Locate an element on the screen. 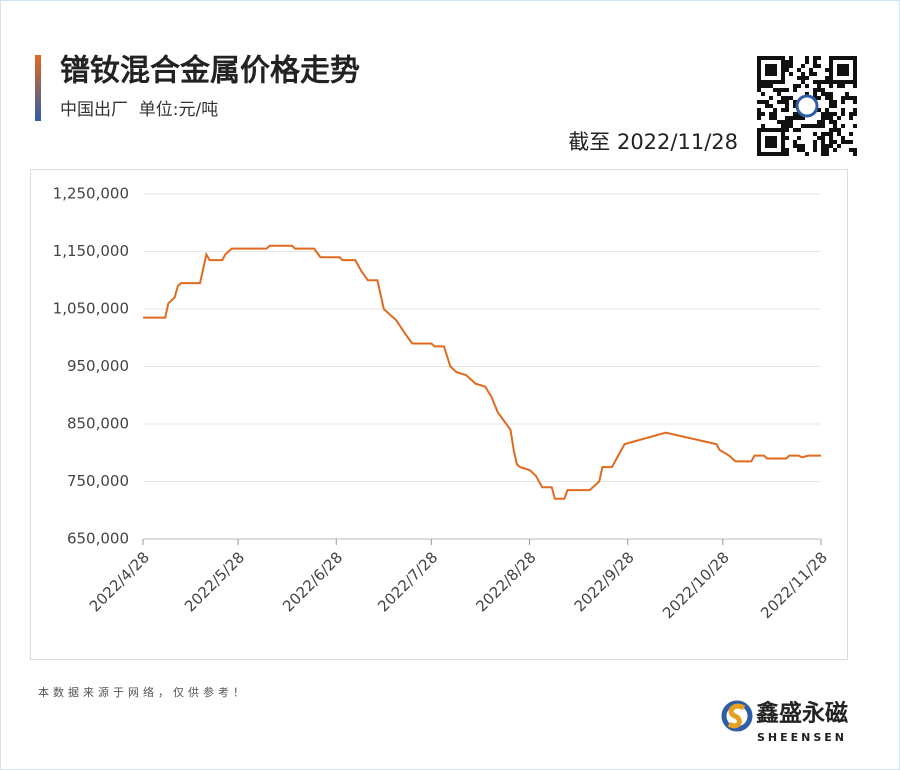 Image resolution: width=900 pixels, height=770 pixels. title-accent is located at coordinates (38, 88).